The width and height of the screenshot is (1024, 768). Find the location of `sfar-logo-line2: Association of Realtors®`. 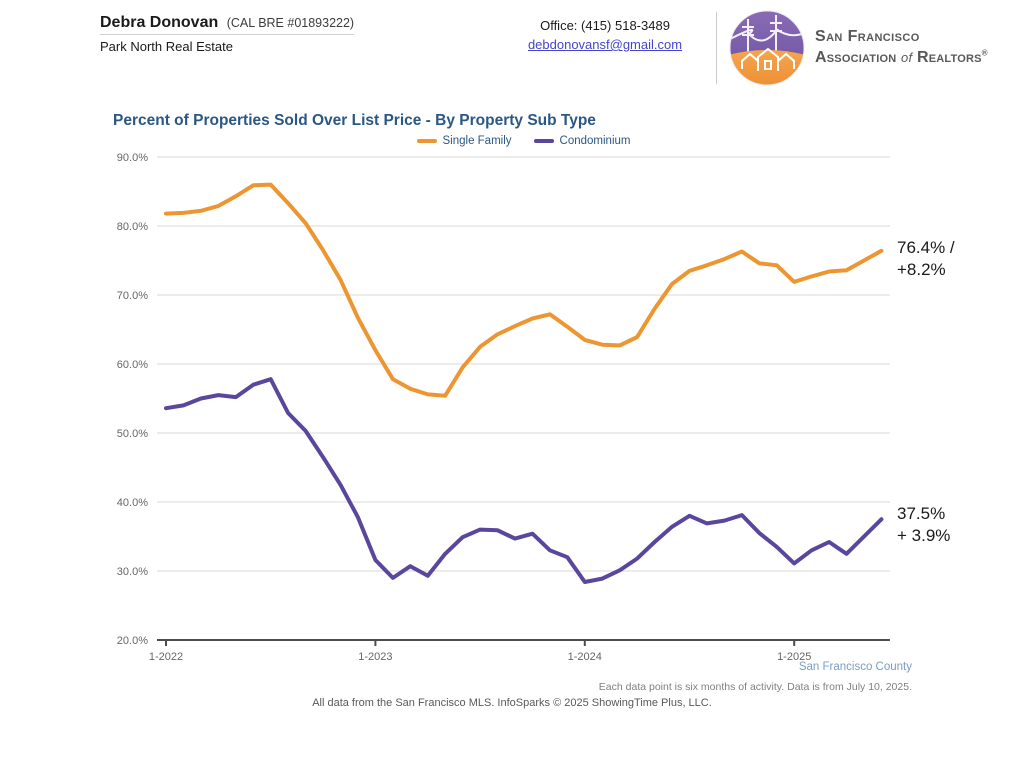

sfar-logo-line2: Association of Realtors® is located at coordinates (901, 57).